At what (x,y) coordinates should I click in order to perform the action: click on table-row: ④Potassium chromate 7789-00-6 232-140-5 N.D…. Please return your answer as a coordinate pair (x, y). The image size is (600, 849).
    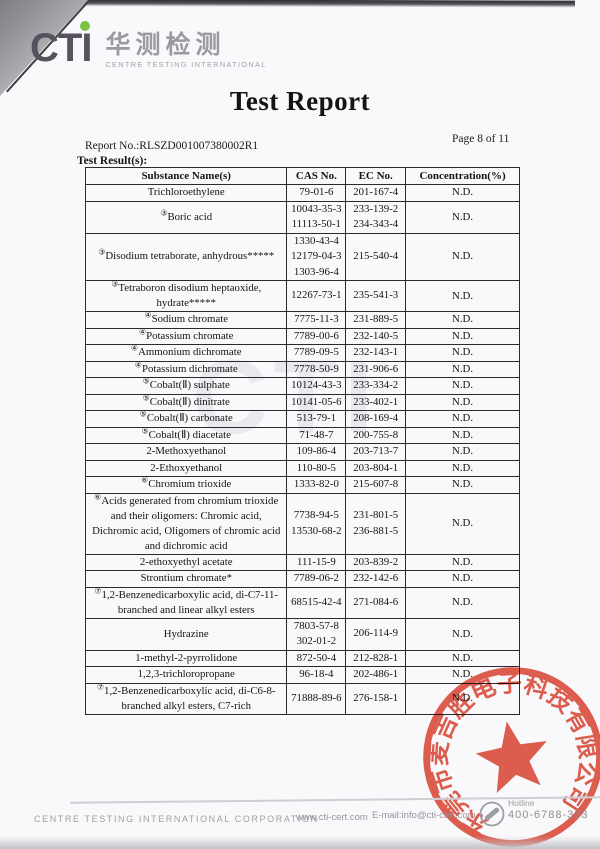
    Looking at the image, I should click on (302, 336).